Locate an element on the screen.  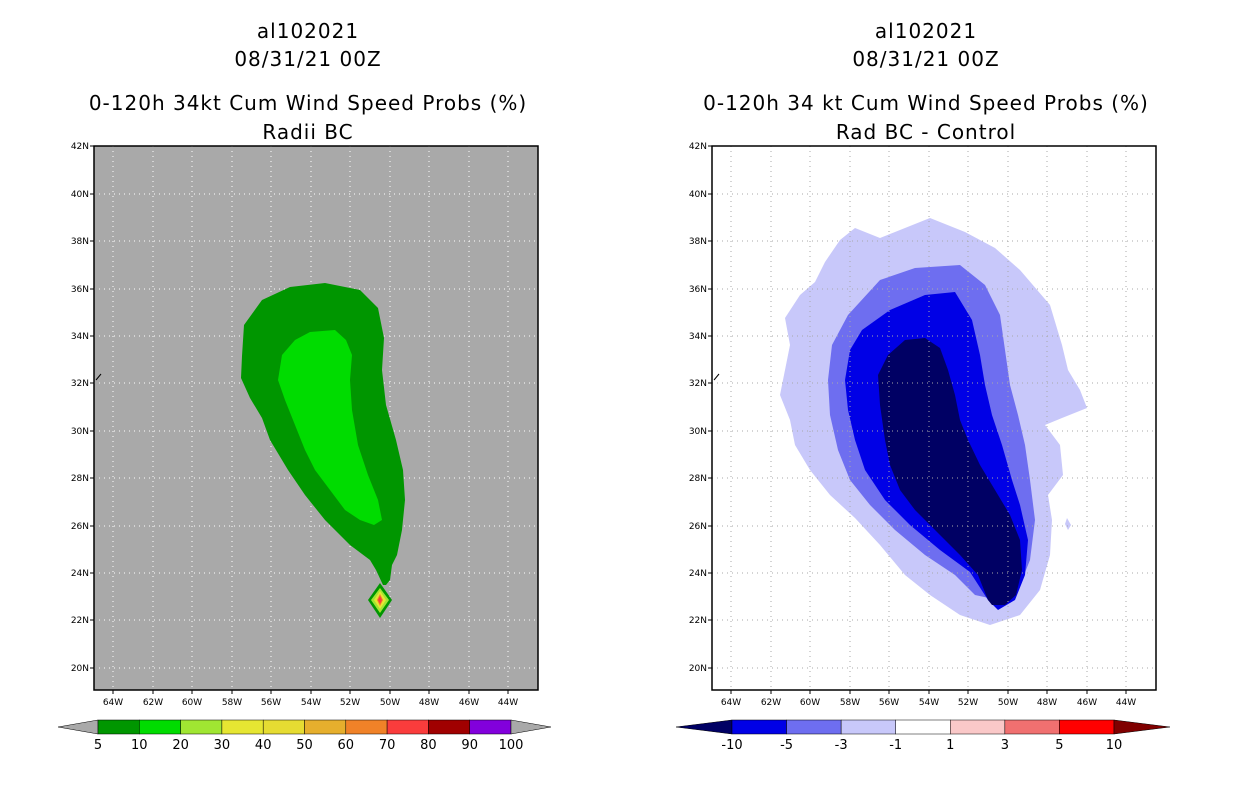
left-lon-label: 62W is located at coordinates (153, 703).